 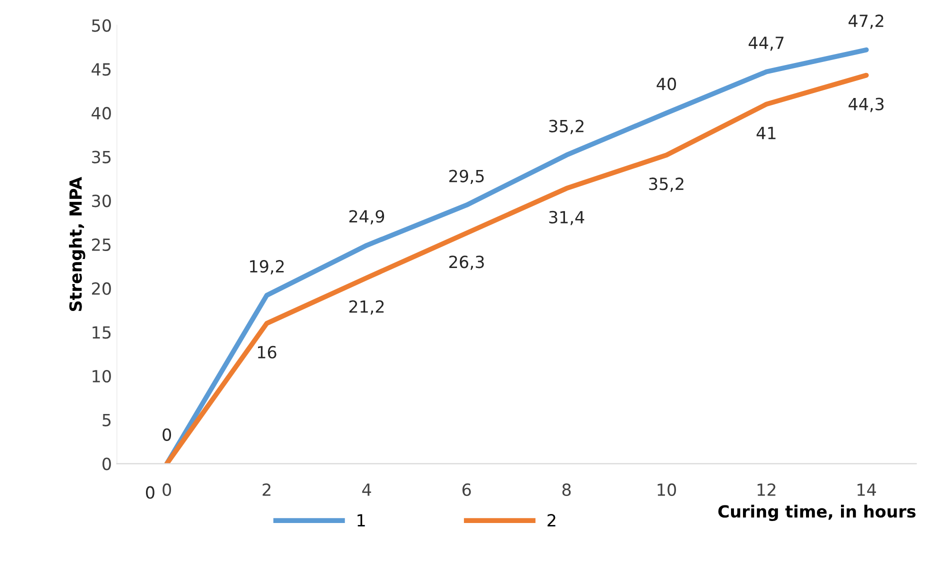 What do you see at coordinates (267, 267) in the screenshot?
I see `data-label: 19,2` at bounding box center [267, 267].